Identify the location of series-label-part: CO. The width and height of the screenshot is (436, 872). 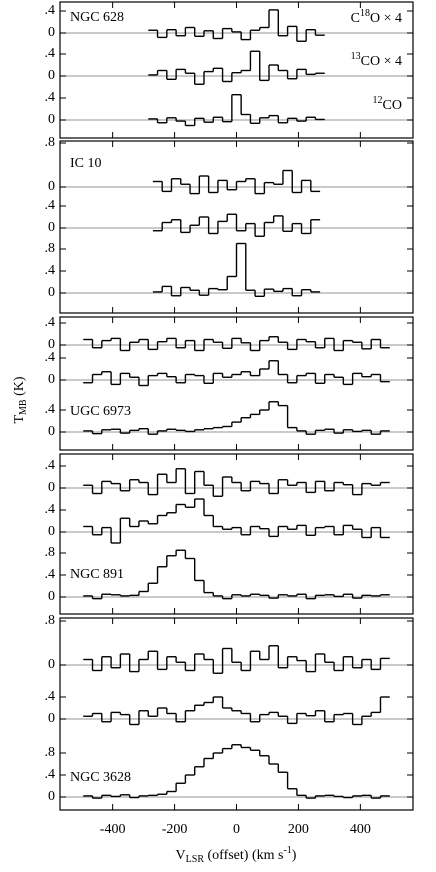
(392, 105).